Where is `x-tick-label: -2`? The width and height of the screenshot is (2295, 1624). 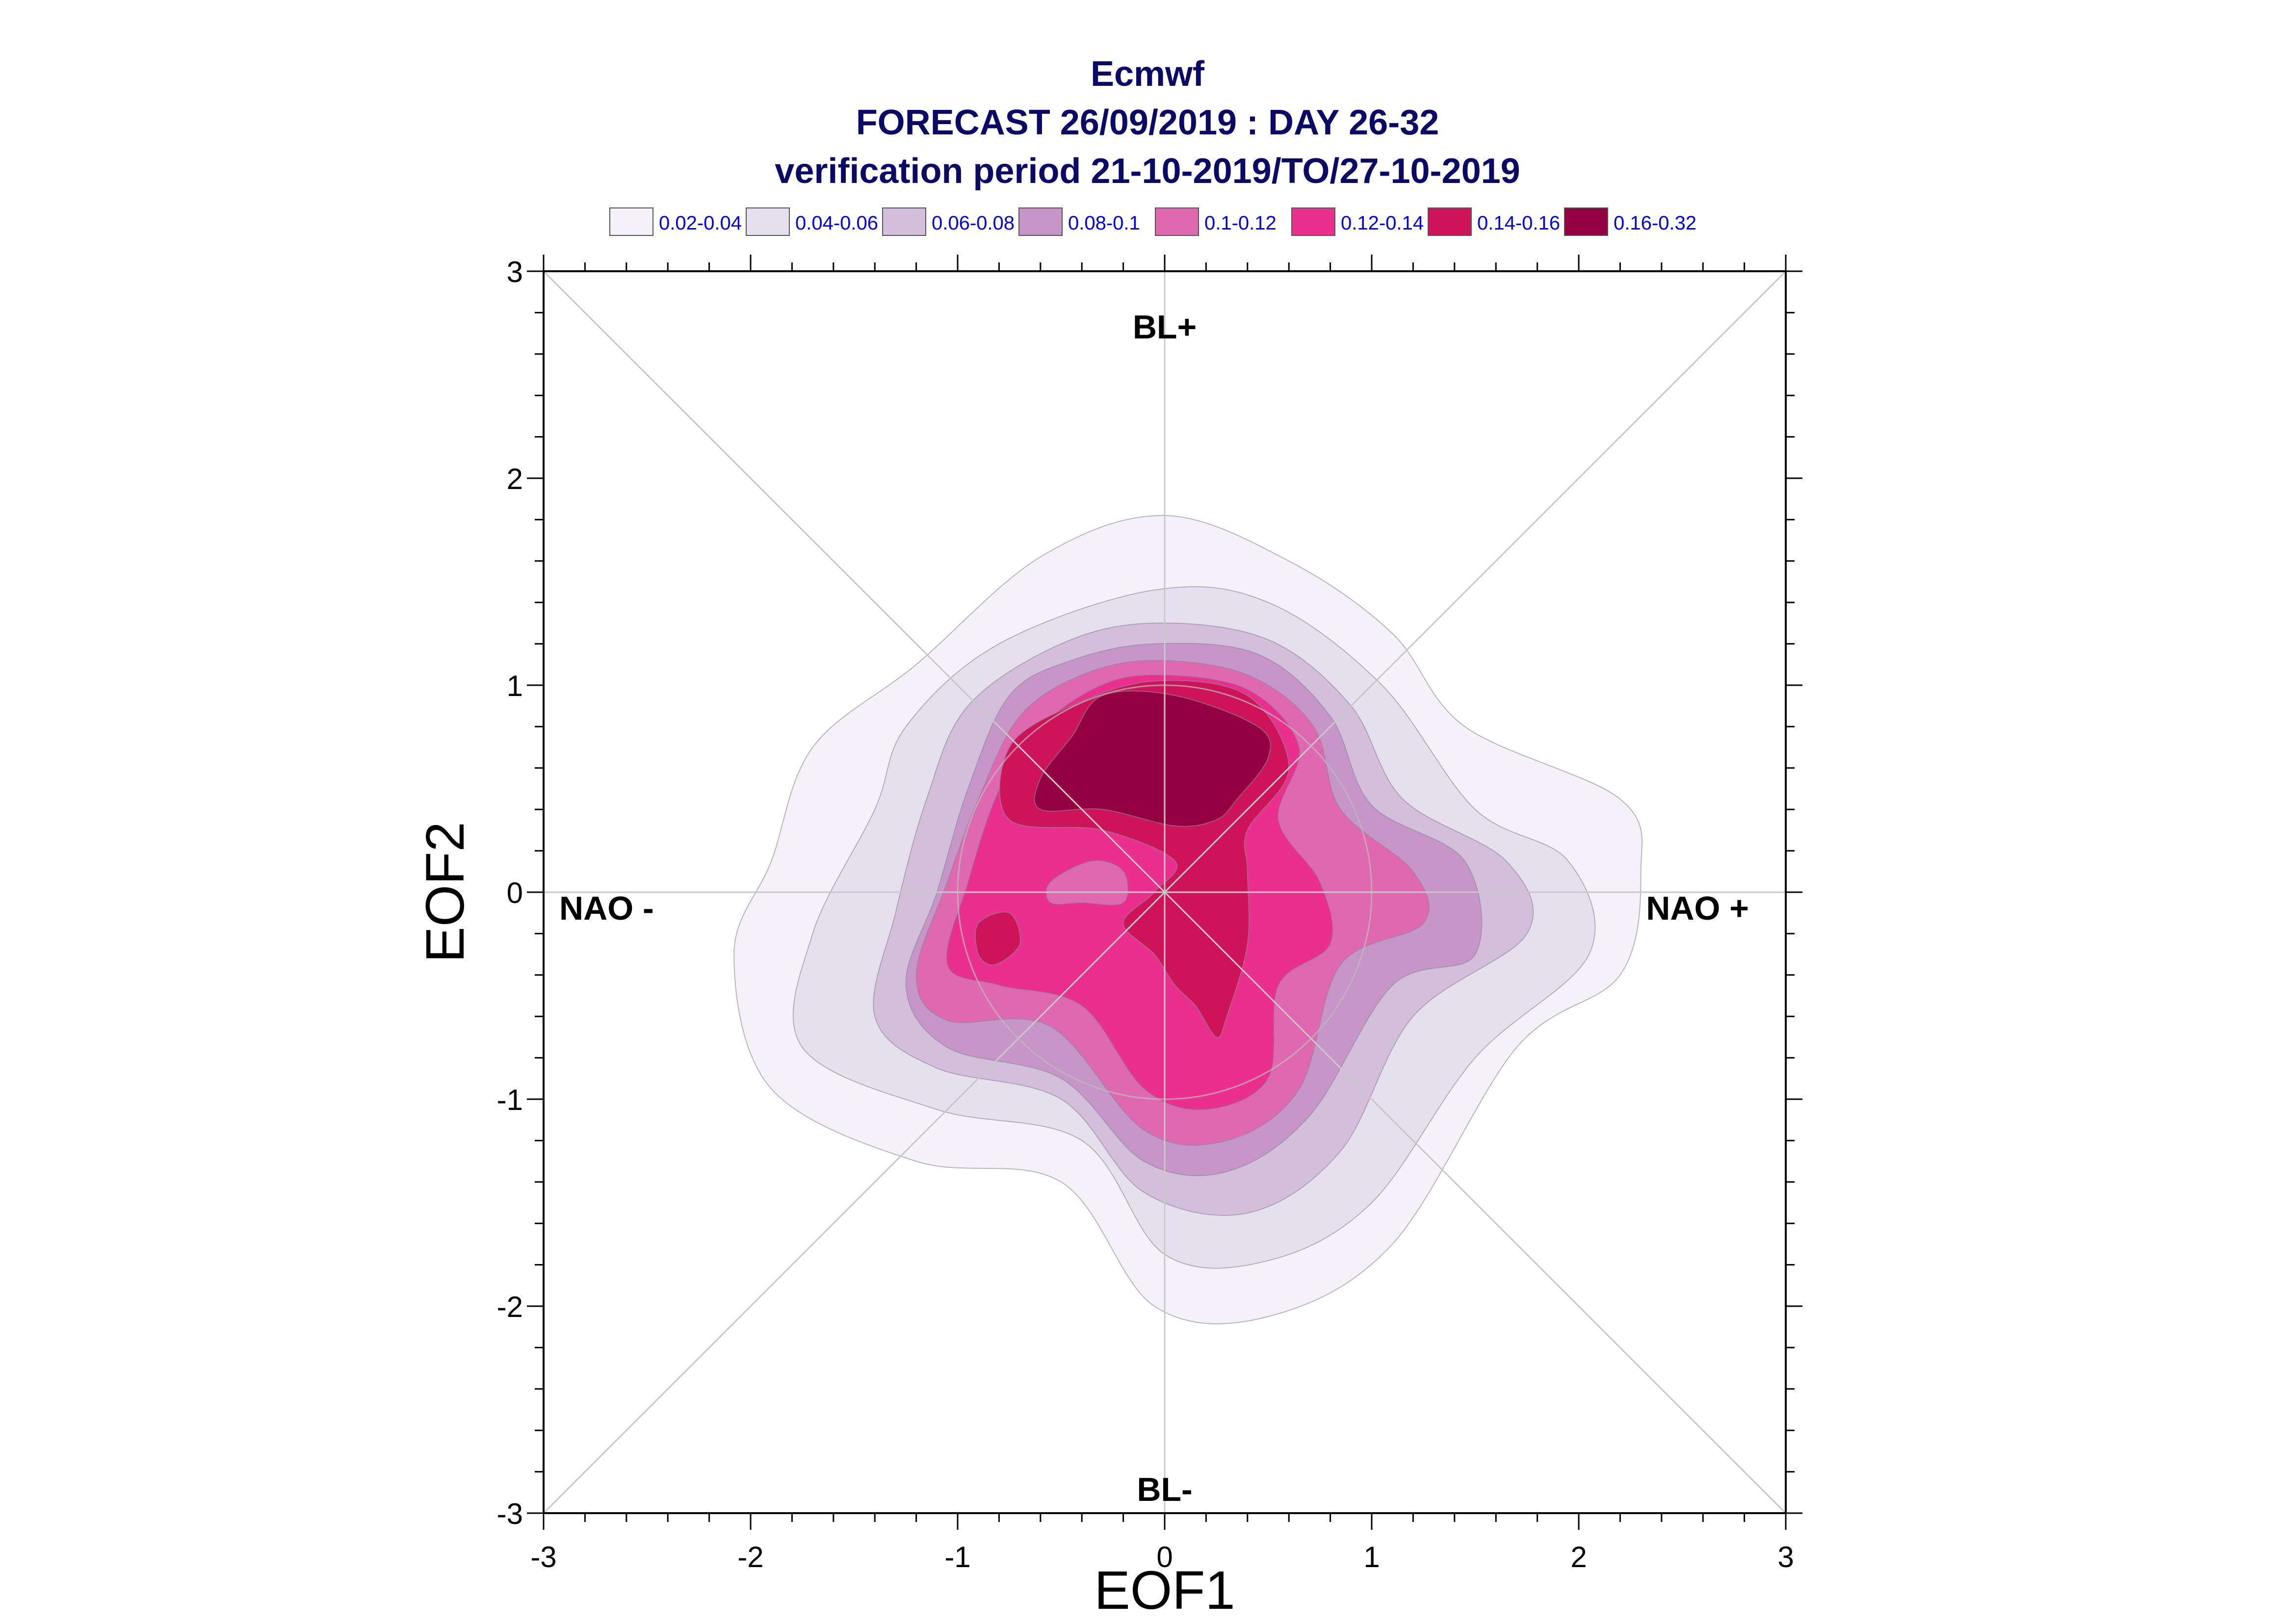 x-tick-label: -2 is located at coordinates (750, 1557).